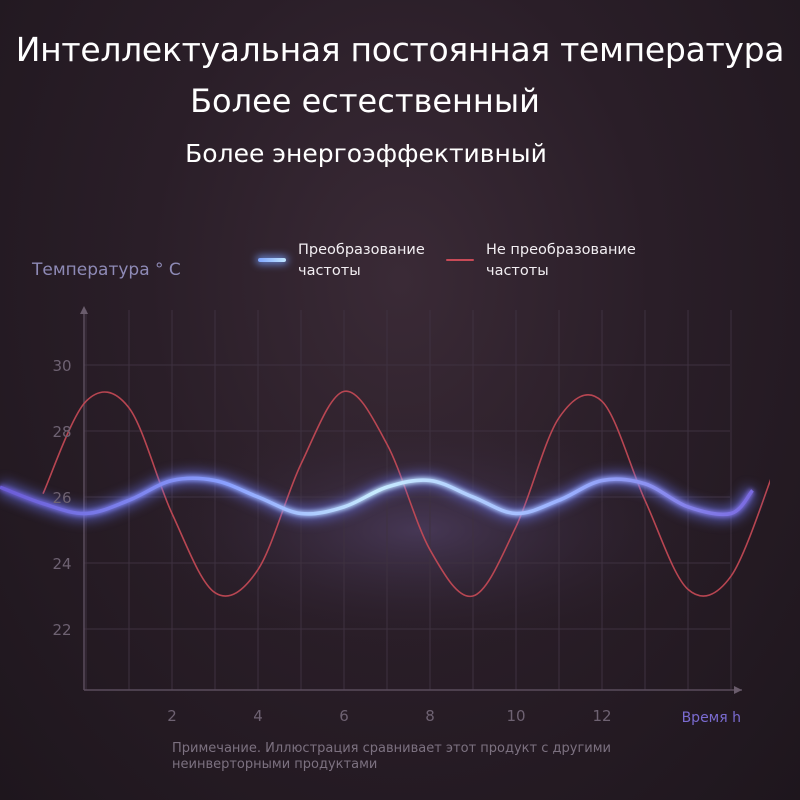  What do you see at coordinates (61, 432) in the screenshot?
I see `y-tick-label: 28` at bounding box center [61, 432].